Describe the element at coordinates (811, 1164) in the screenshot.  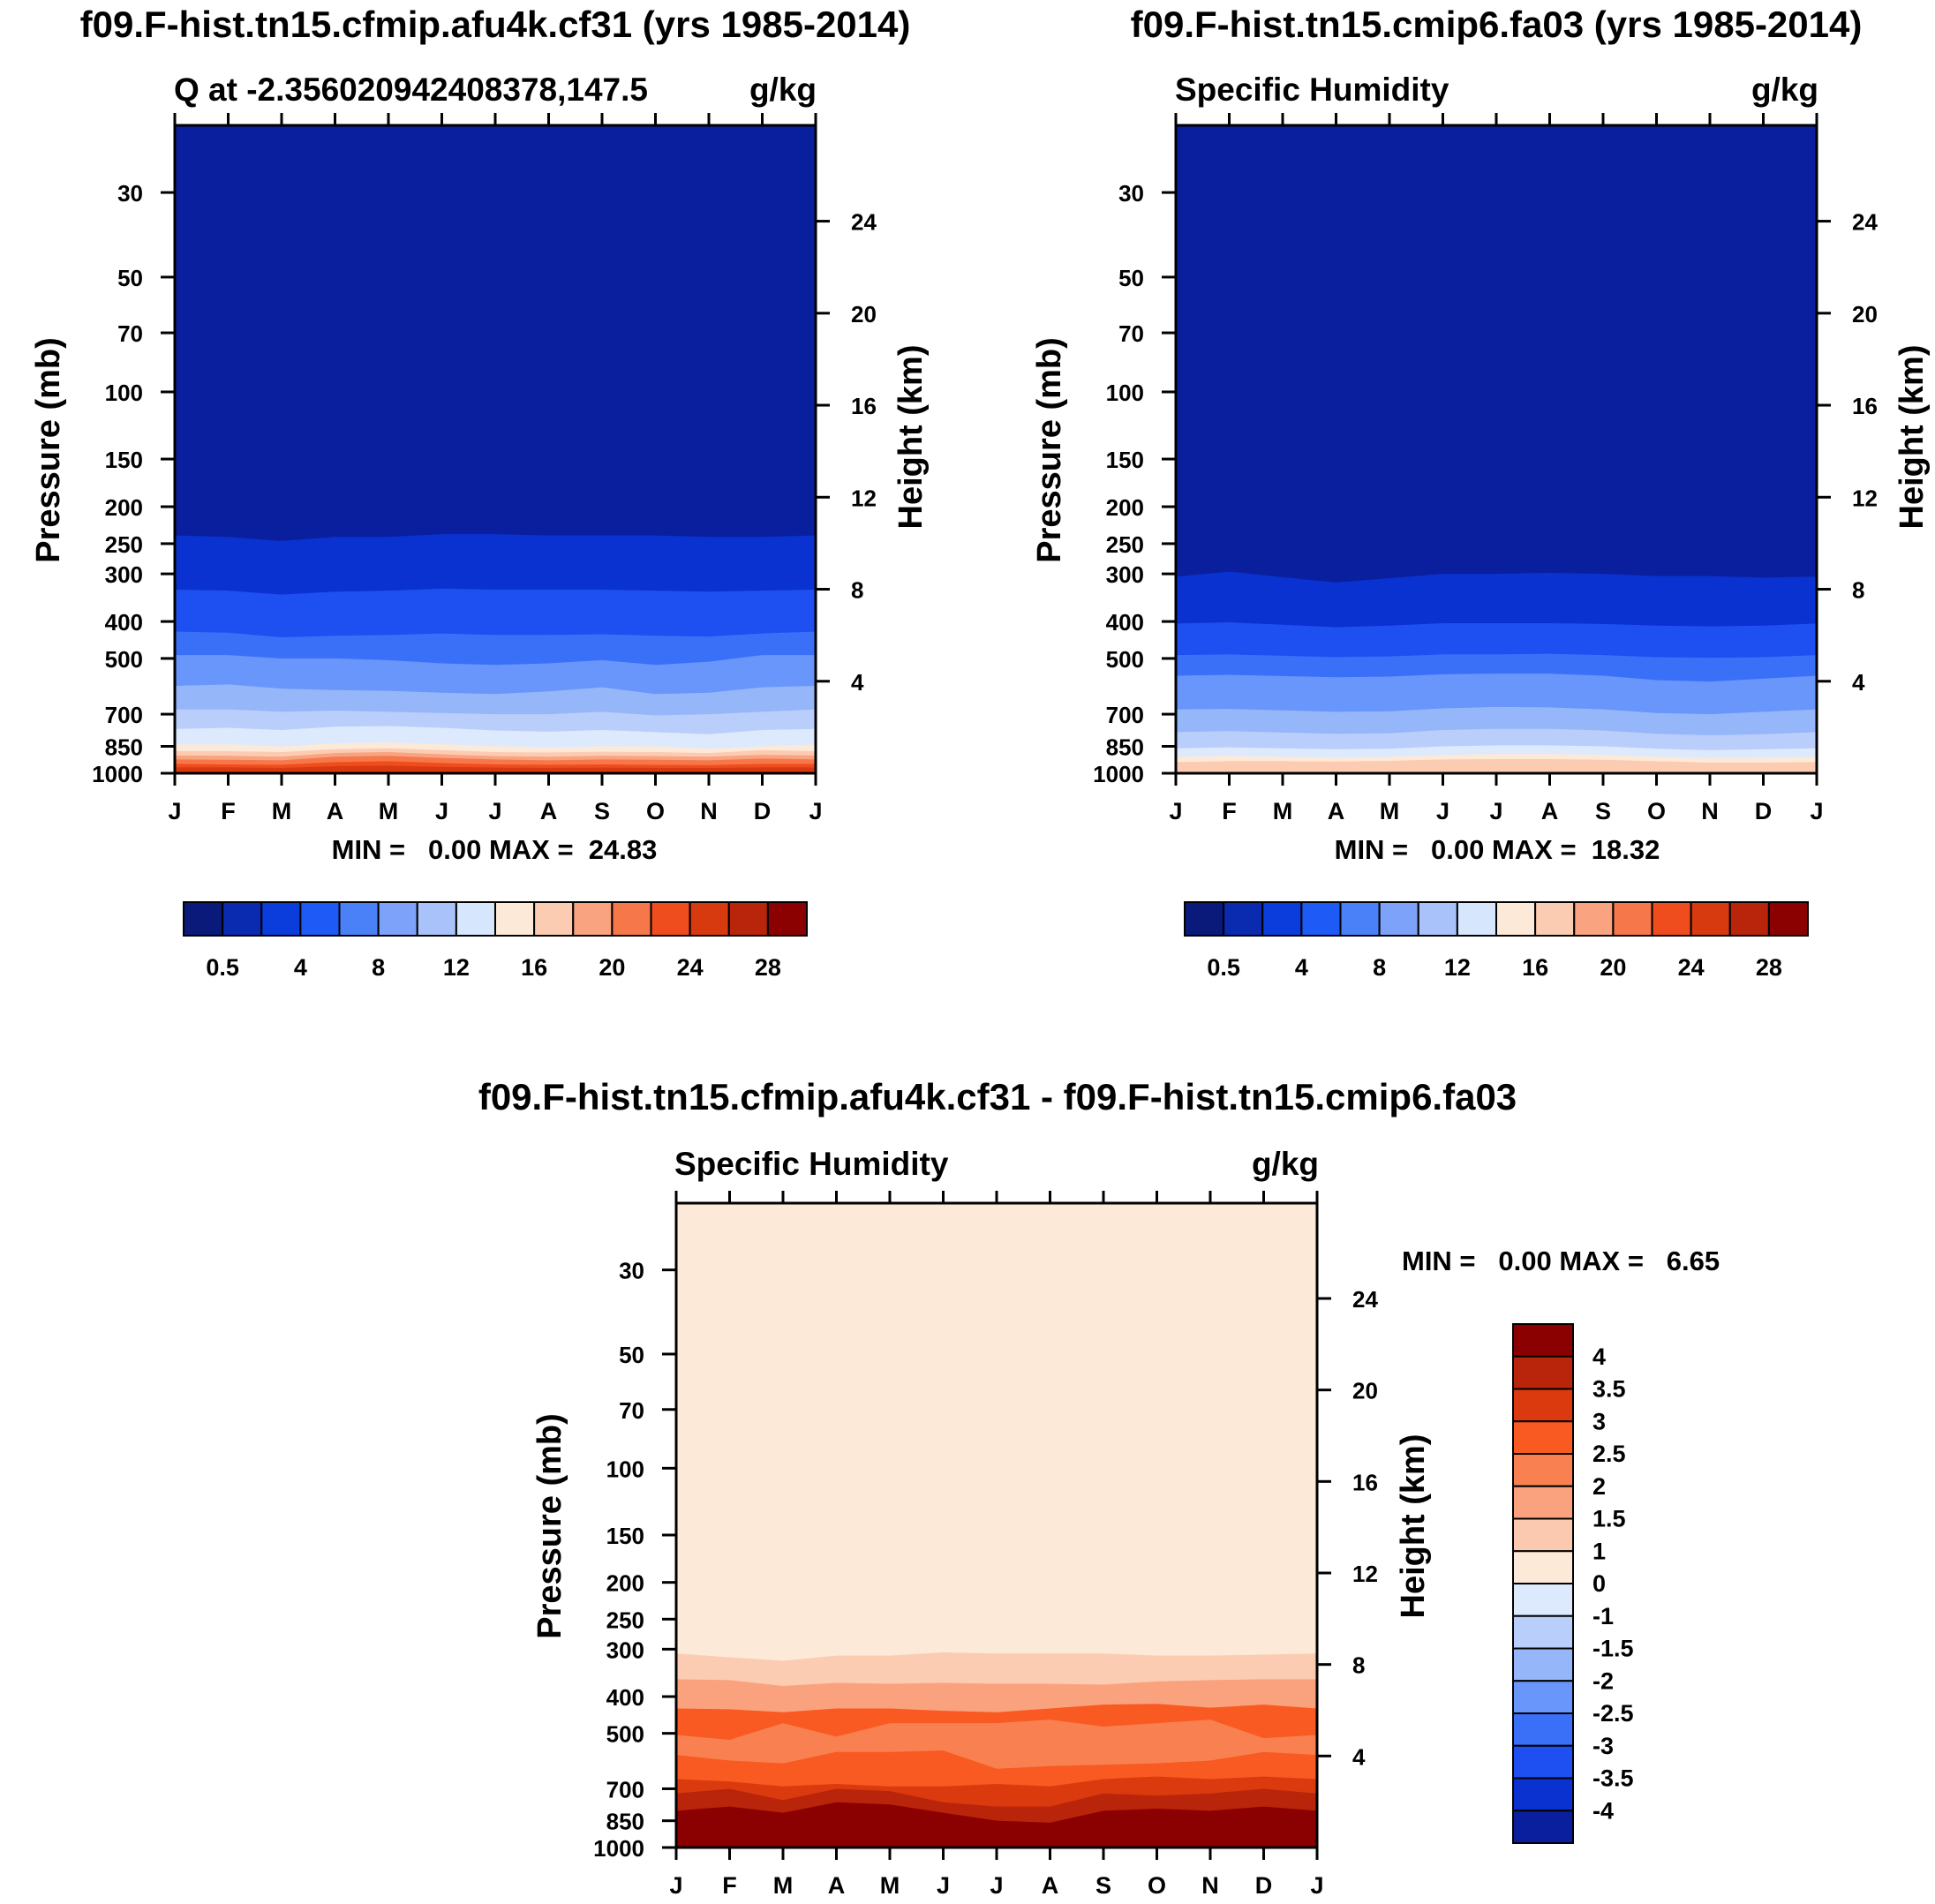
I see `panel-subtitle-left: Specific Humidity` at that location.